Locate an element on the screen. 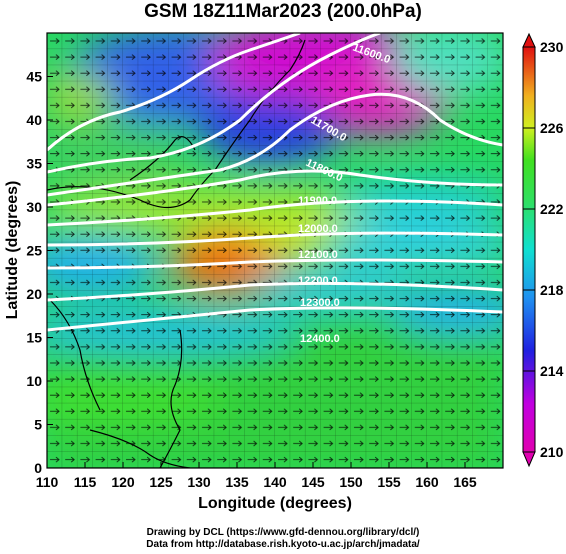 Image resolution: width=566 pixels, height=554 pixels. y-tick-label: 45 is located at coordinates (34, 77).